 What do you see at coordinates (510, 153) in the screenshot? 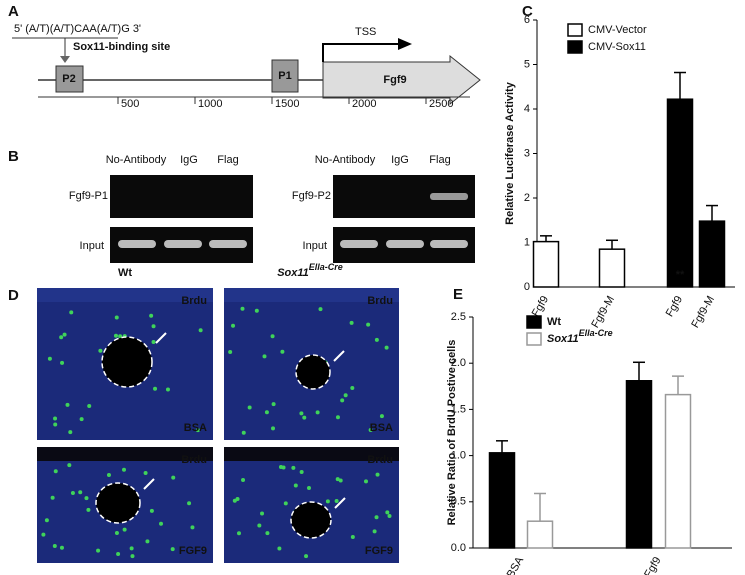
I see `y-axis-title: Relative Luciferase Activity` at bounding box center [510, 153].